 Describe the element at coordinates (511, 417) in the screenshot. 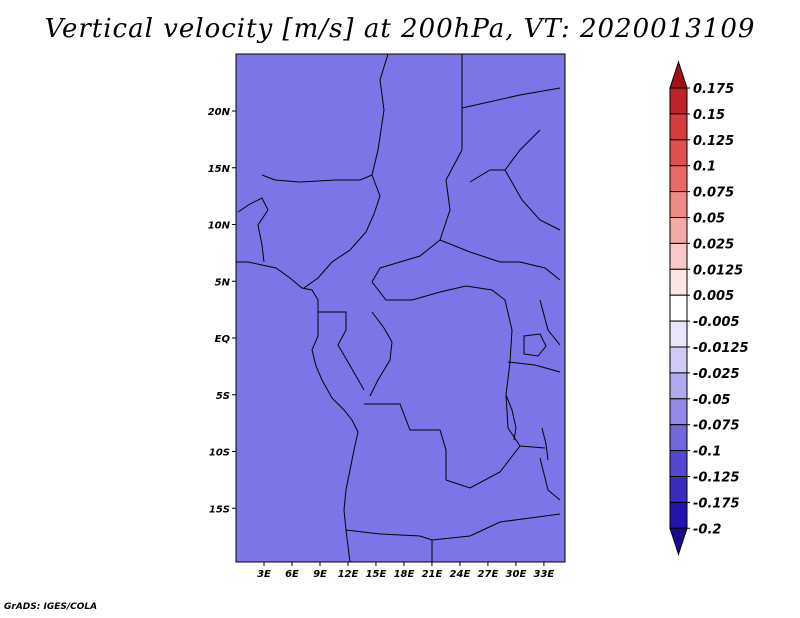

I see `lake-tanganyika` at that location.